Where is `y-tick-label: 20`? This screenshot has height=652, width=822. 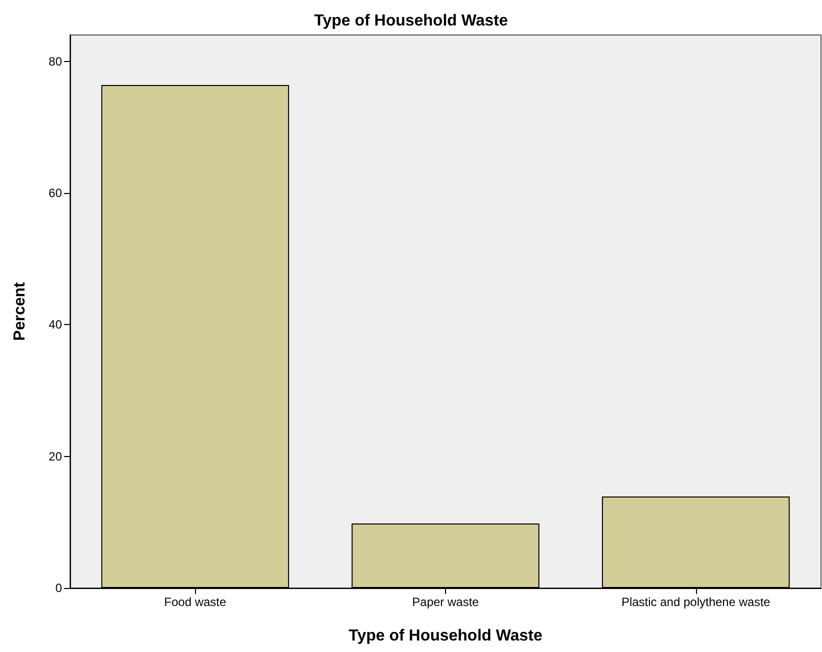 y-tick-label: 20 is located at coordinates (55, 456).